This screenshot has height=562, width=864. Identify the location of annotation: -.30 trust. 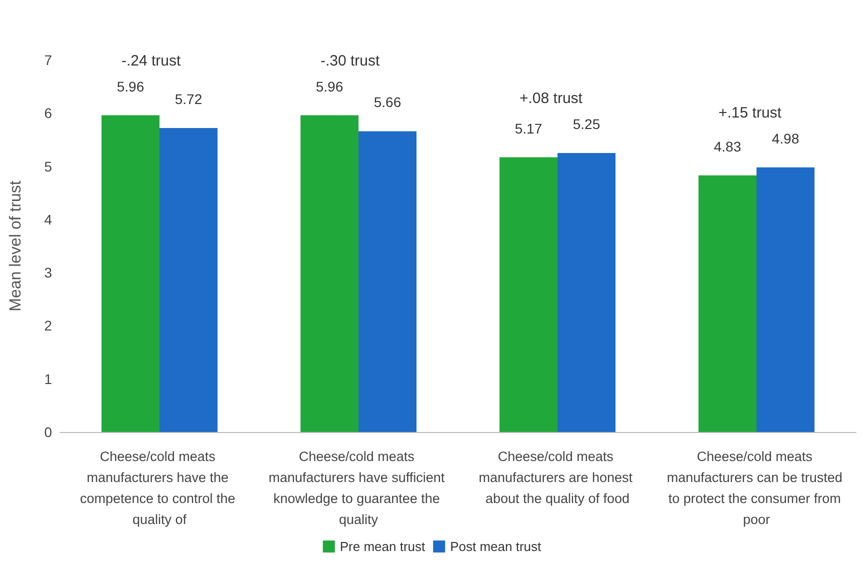
(350, 61).